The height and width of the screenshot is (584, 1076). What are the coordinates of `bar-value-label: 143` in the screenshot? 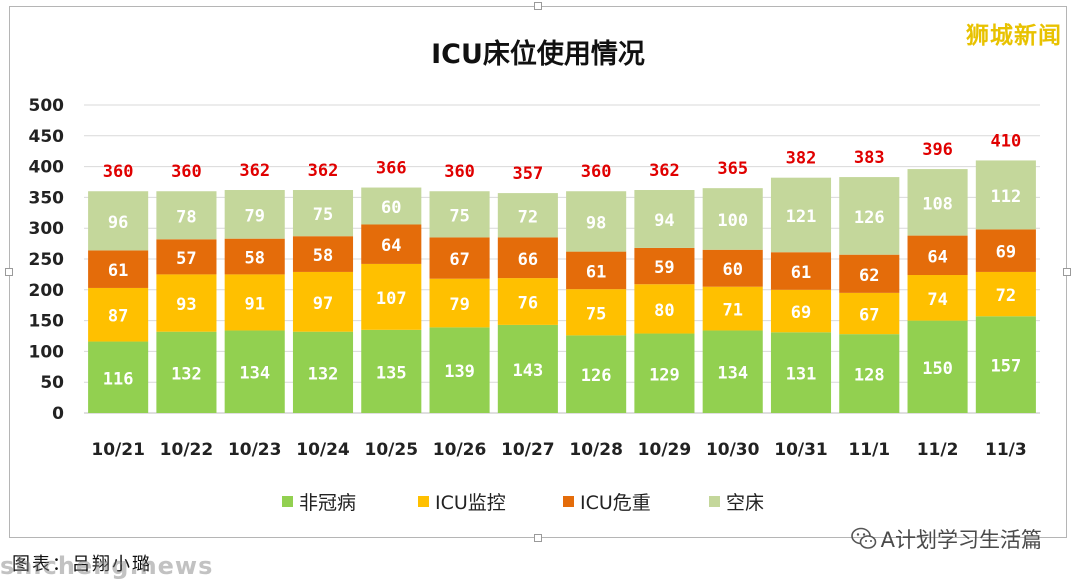 It's located at (527, 371).